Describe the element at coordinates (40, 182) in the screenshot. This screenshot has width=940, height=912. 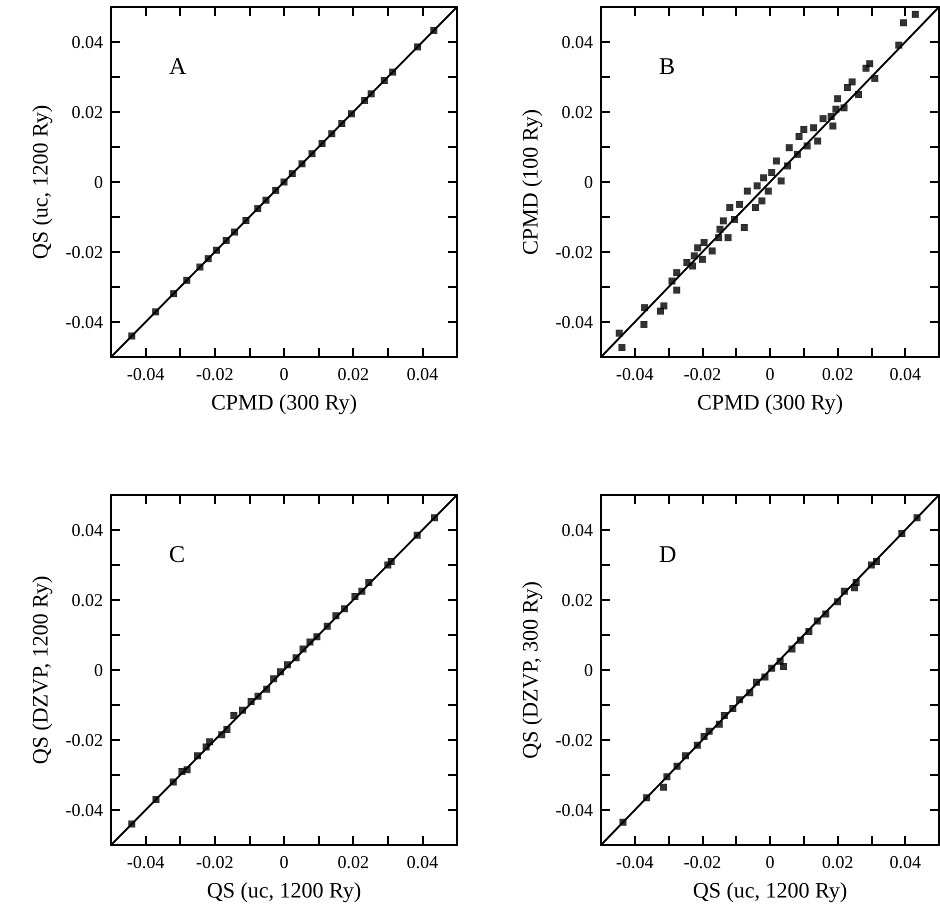
I see `y-axis-title: QS (uc, 1200 Ry)` at that location.